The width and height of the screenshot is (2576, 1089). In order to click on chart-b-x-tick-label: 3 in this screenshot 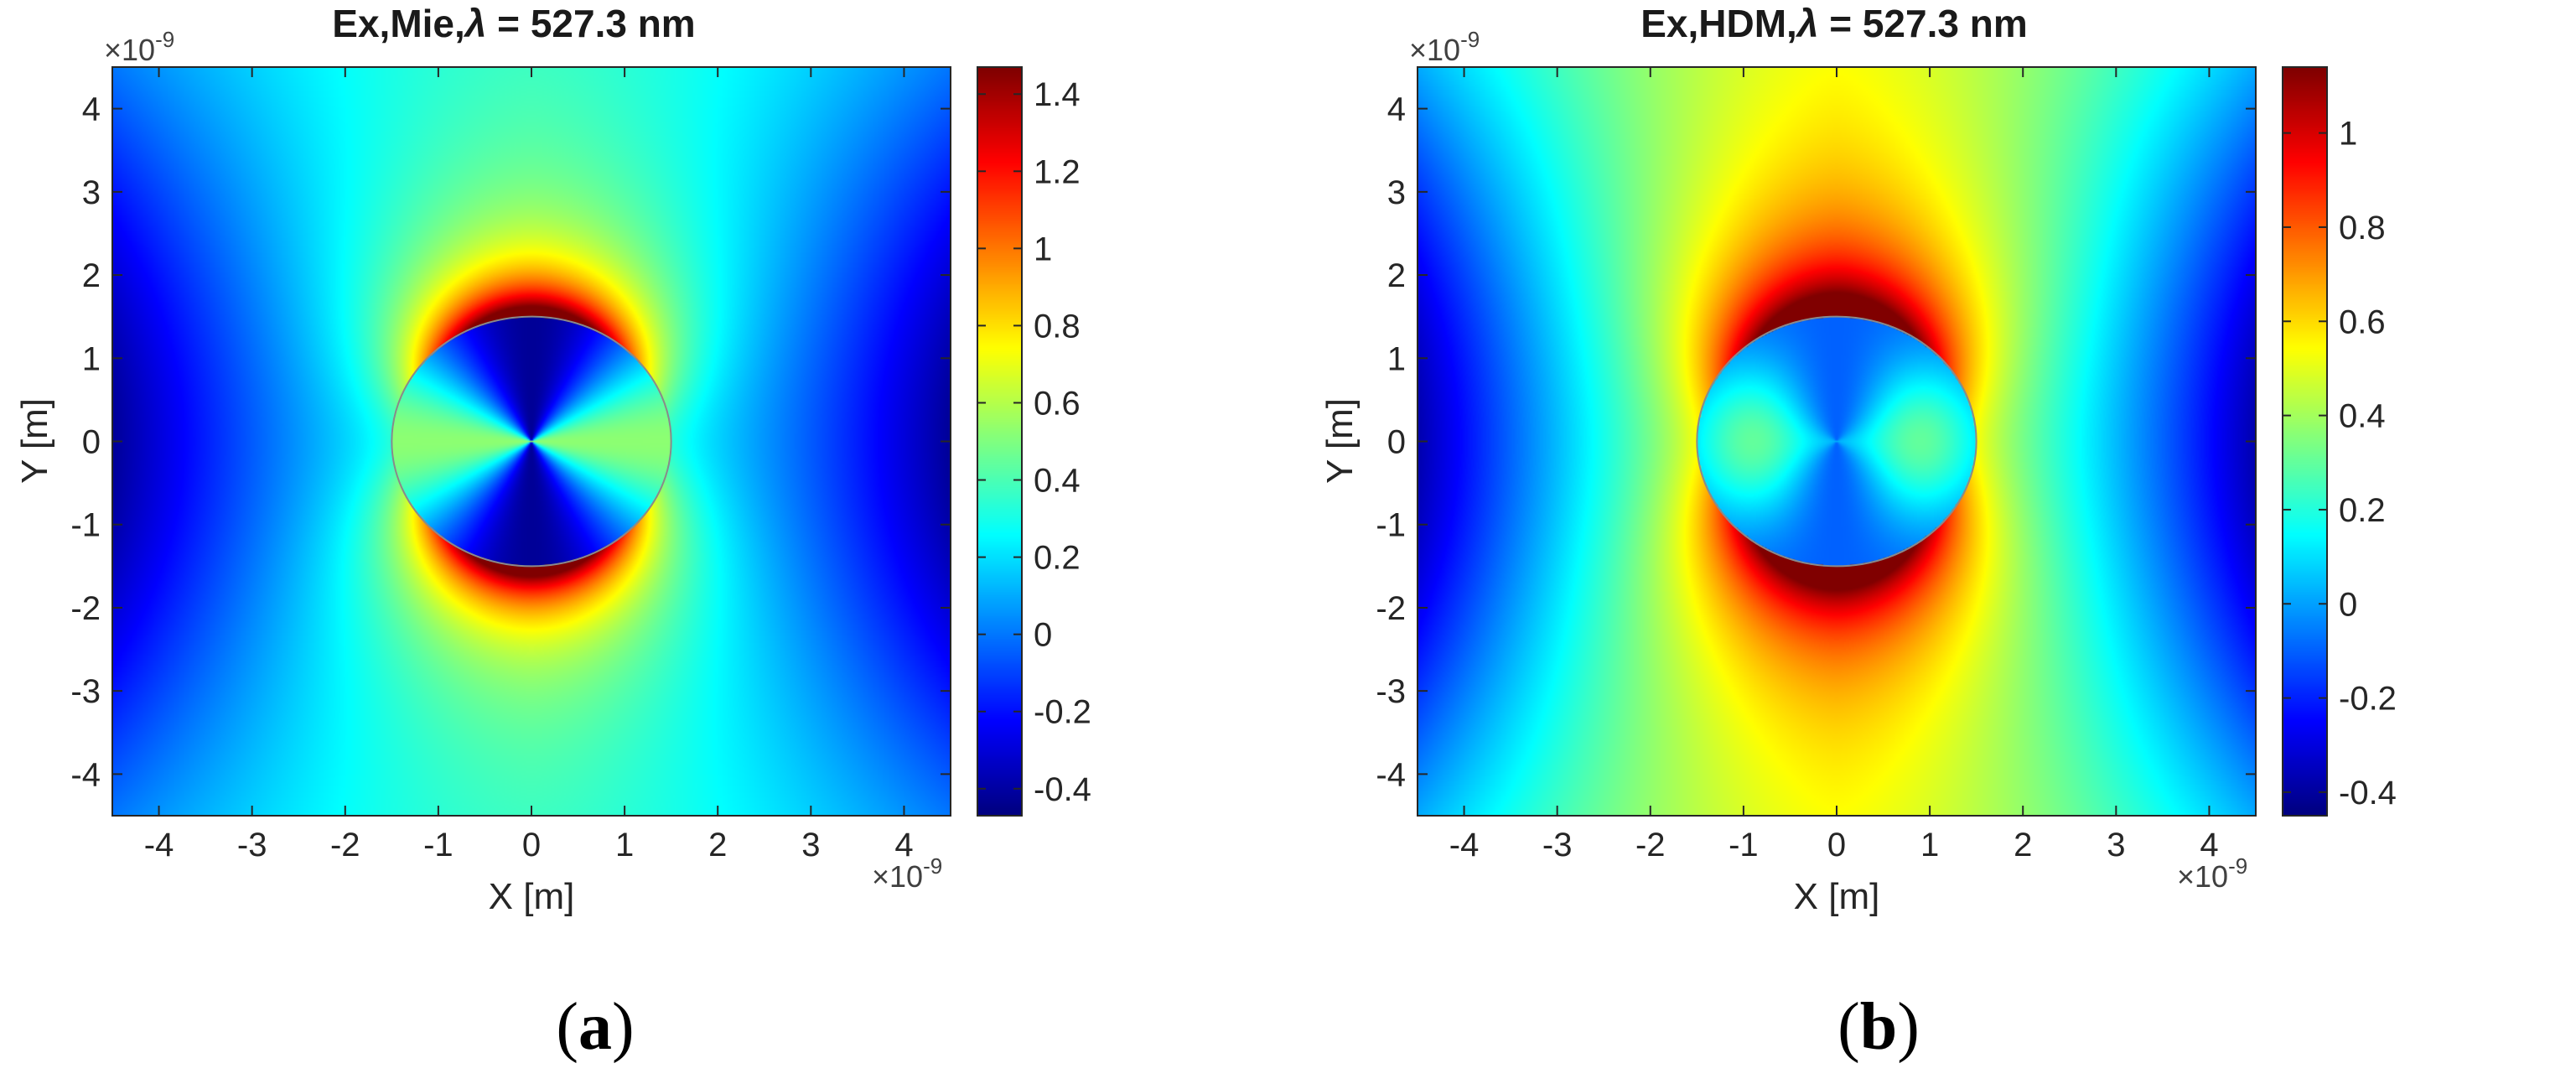, I will do `click(2116, 845)`.